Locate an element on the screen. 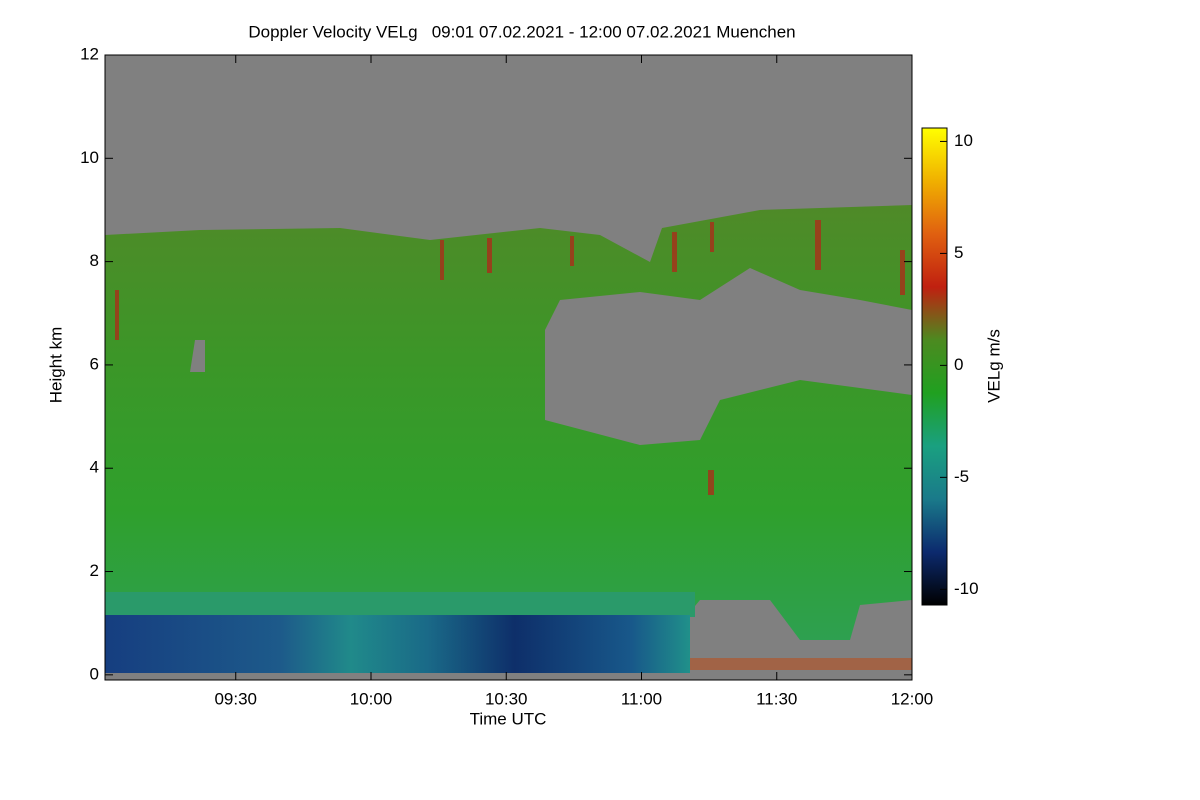 The image size is (1200, 800). y-tick-label: 0 is located at coordinates (94, 673).